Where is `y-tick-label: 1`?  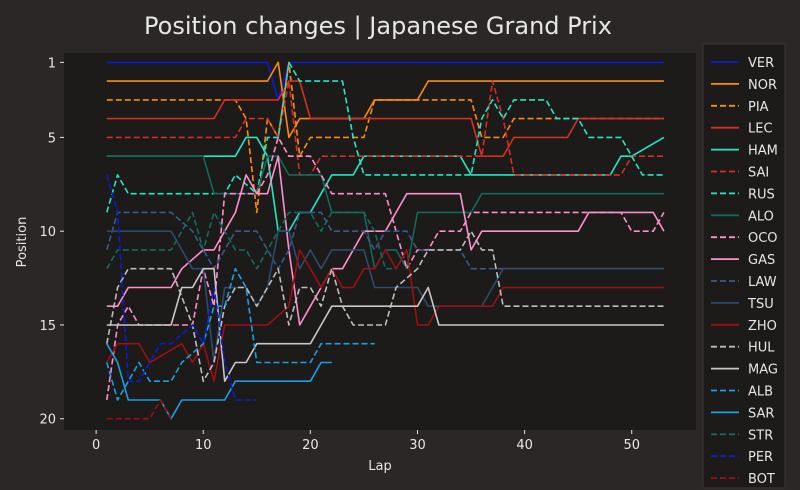 y-tick-label: 1 is located at coordinates (52, 63).